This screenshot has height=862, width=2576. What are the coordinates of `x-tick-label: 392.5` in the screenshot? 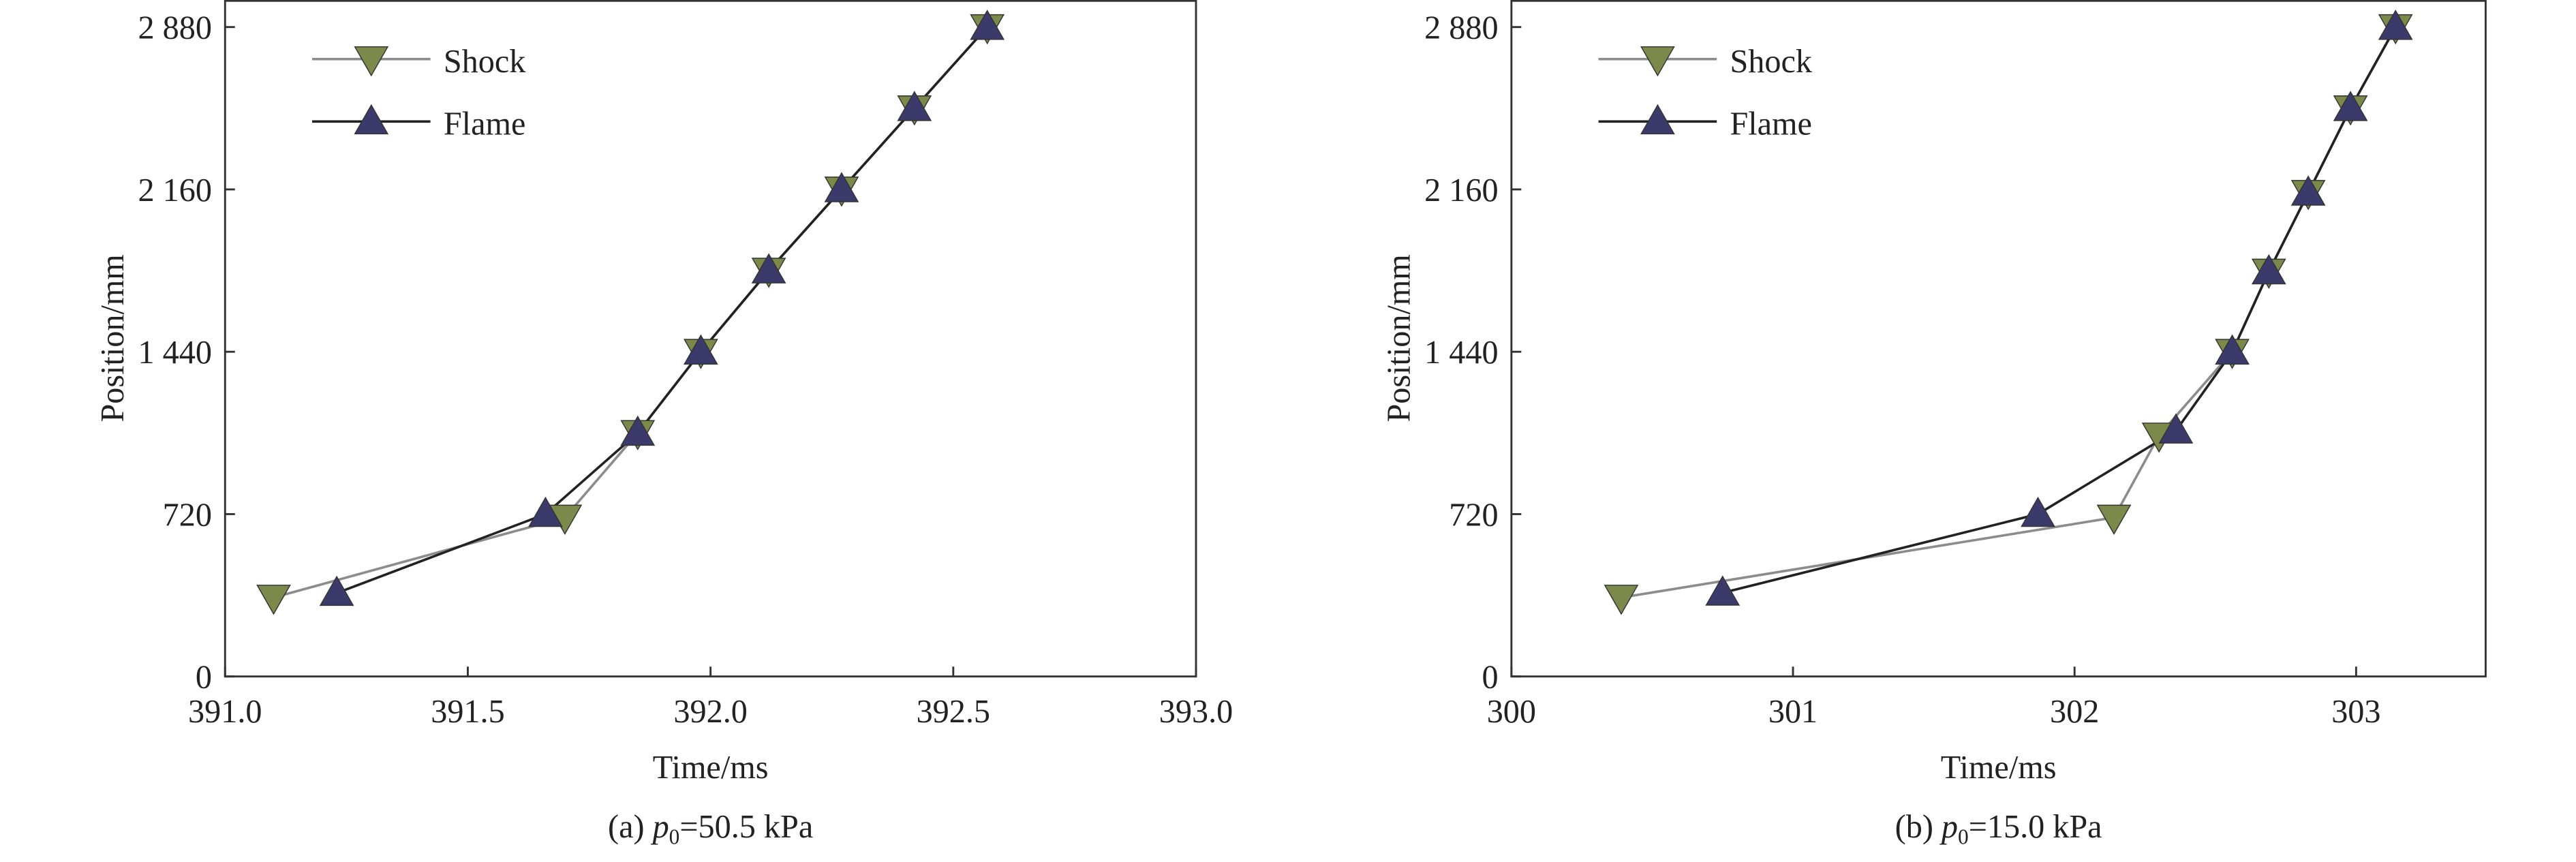 It's located at (953, 712).